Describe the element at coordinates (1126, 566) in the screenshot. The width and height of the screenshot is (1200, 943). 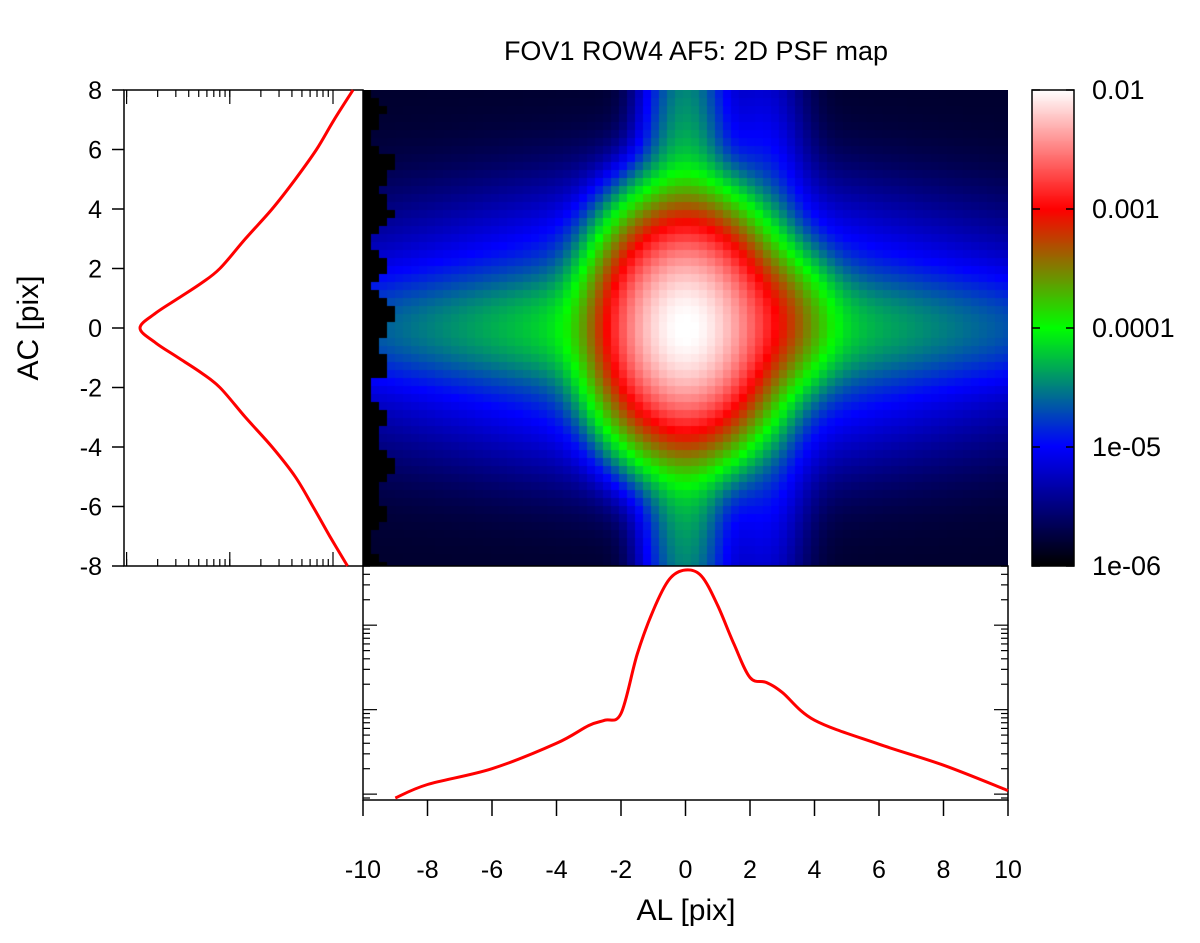
I see `colorbar-tick-label: 1e-06` at that location.